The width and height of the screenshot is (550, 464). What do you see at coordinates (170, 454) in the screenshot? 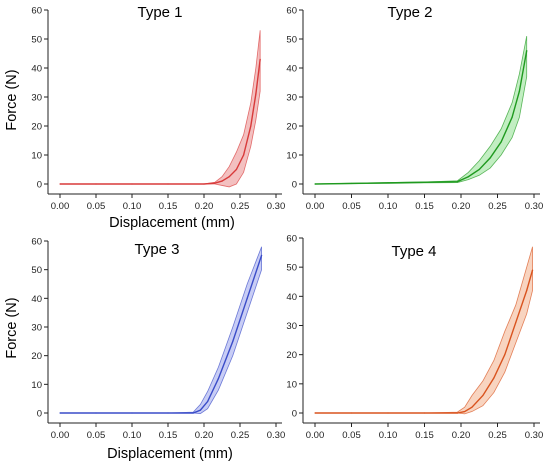
I see `x-axis-label-bottom: Displacement (mm)` at bounding box center [170, 454].